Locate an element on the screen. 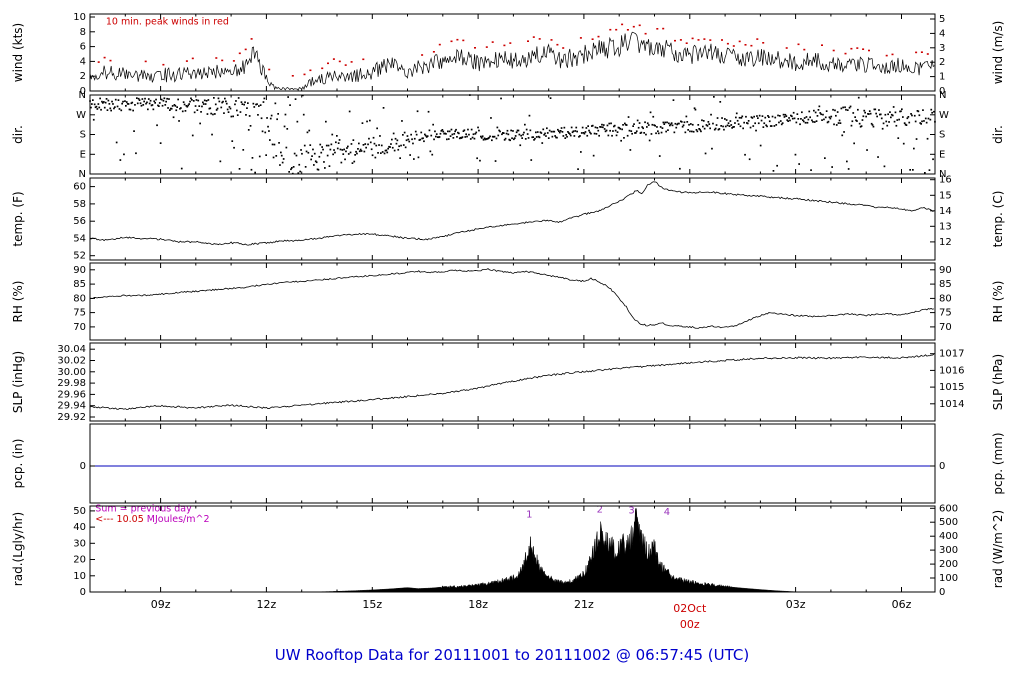 This screenshot has height=700, width=1024. axis-label-right-temp: temp. (C) is located at coordinates (998, 219).